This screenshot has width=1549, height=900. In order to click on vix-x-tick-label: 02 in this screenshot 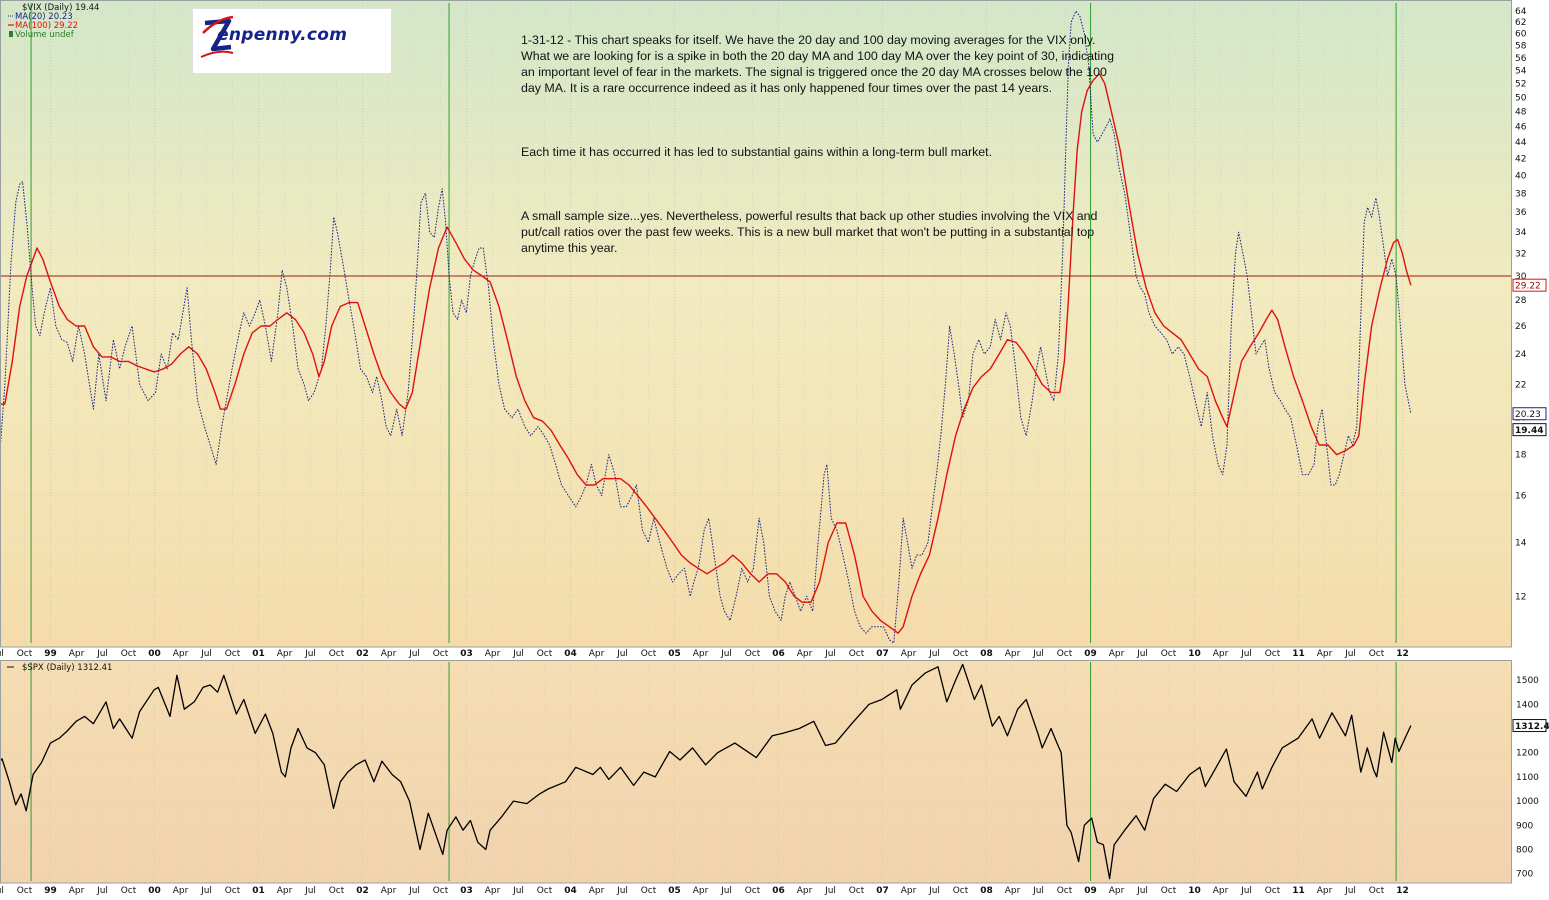, I will do `click(362, 654)`.